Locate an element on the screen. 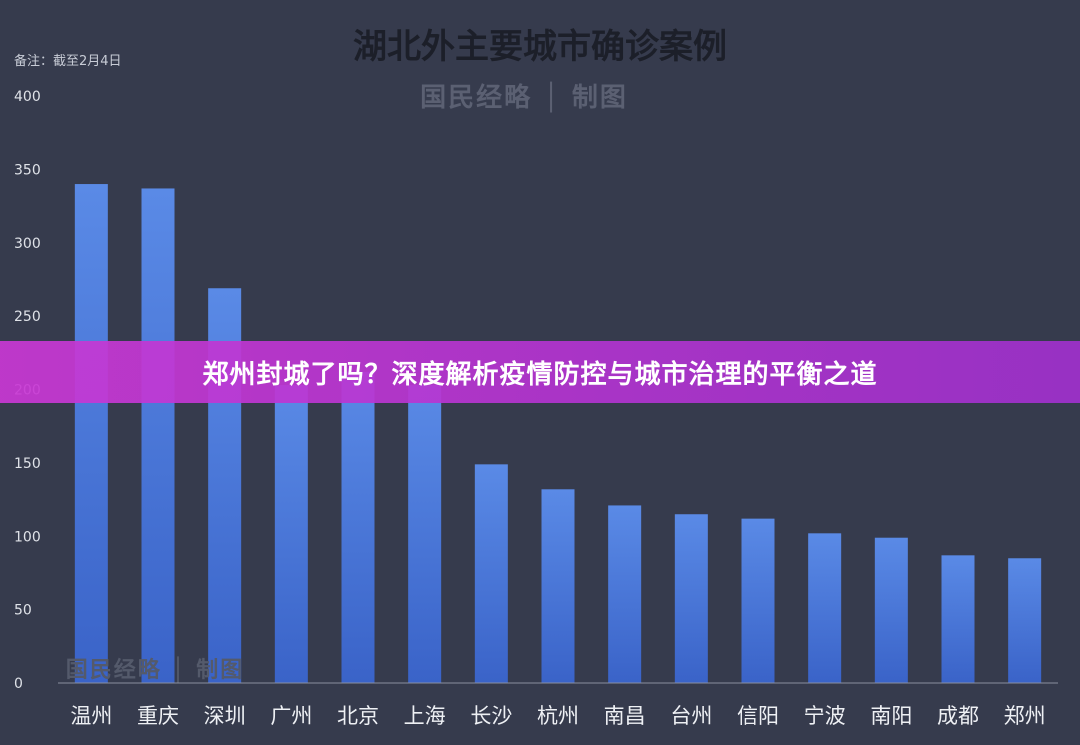 This screenshot has height=745, width=1080. x-tick-label: 温州 is located at coordinates (91, 716).